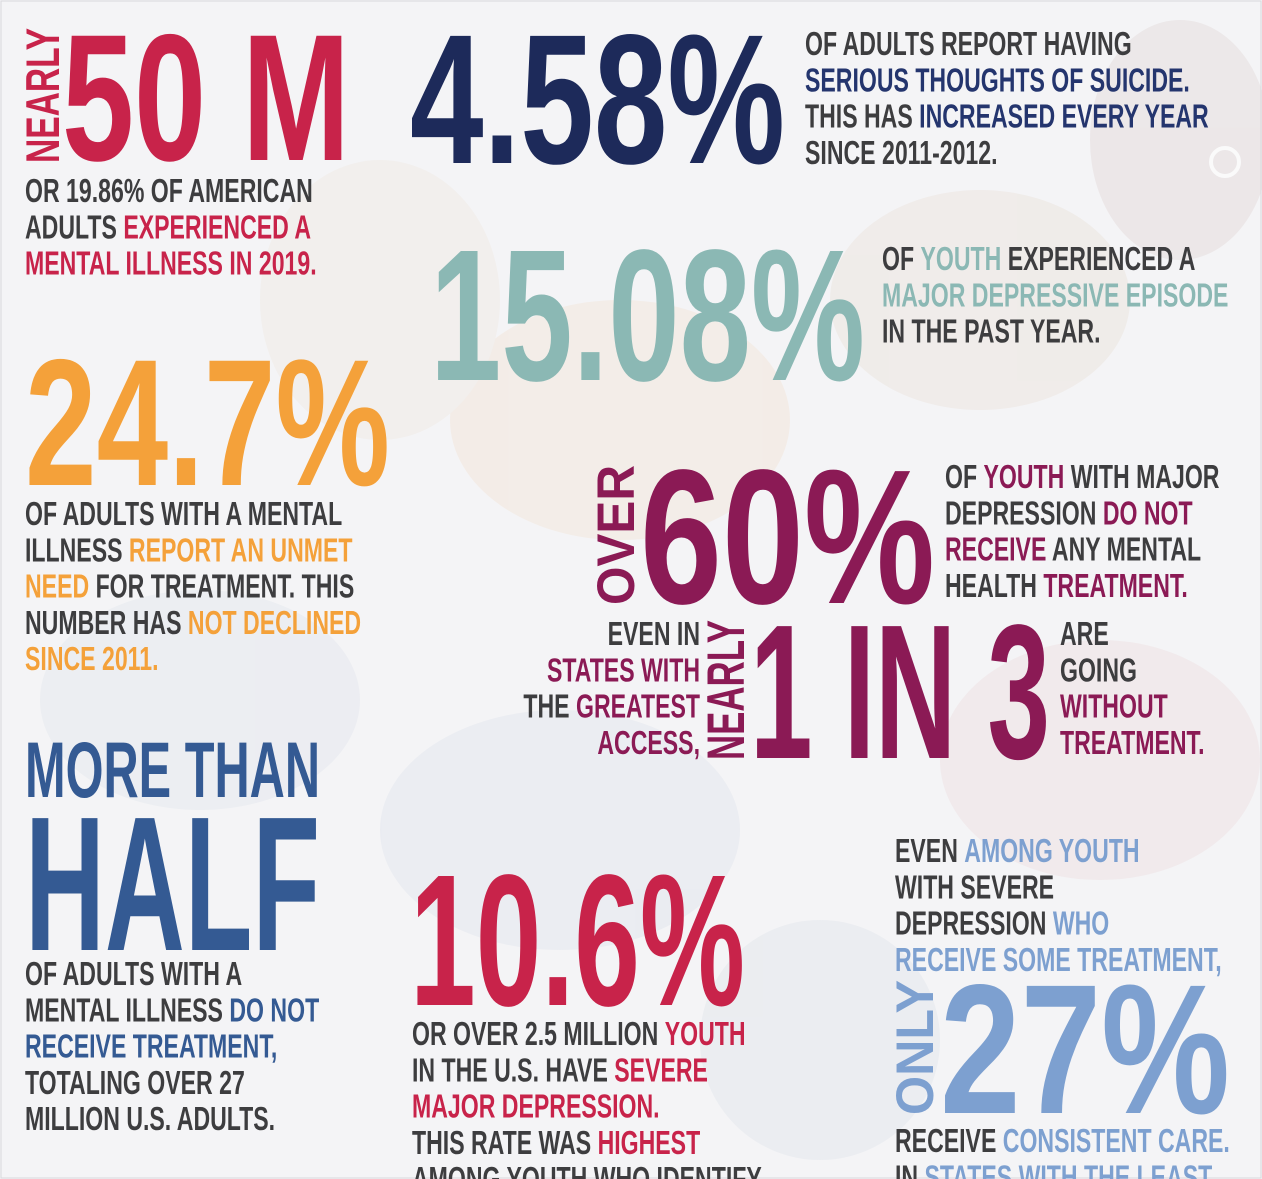 This screenshot has width=1262, height=1179. I want to click on text-run: NUMBER HAS, so click(106, 623).